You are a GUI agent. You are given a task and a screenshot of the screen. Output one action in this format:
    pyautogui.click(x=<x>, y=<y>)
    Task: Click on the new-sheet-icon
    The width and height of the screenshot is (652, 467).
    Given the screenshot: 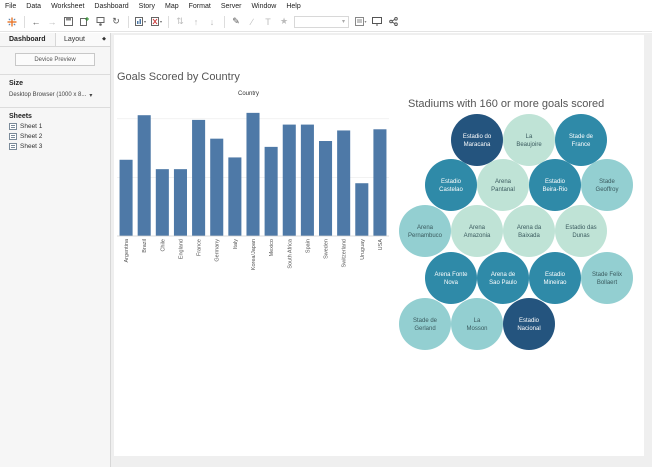 What is the action you would take?
    pyautogui.click(x=140, y=22)
    